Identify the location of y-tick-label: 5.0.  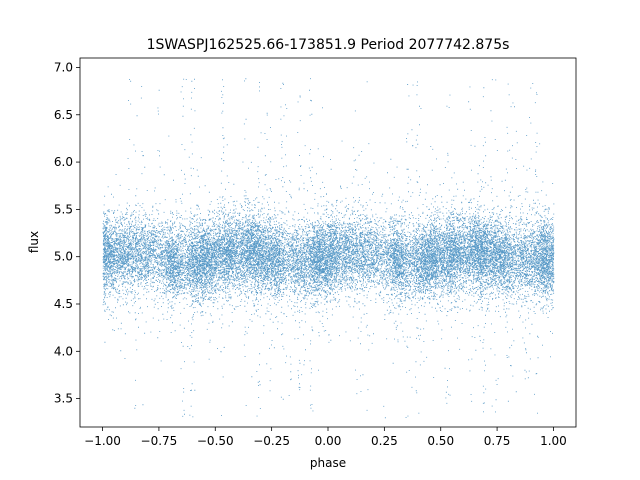
(63, 257).